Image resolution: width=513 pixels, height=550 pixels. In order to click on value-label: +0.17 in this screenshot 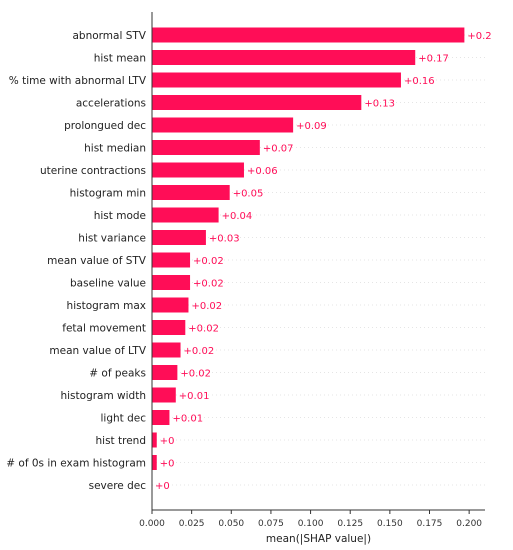, I will do `click(433, 59)`.